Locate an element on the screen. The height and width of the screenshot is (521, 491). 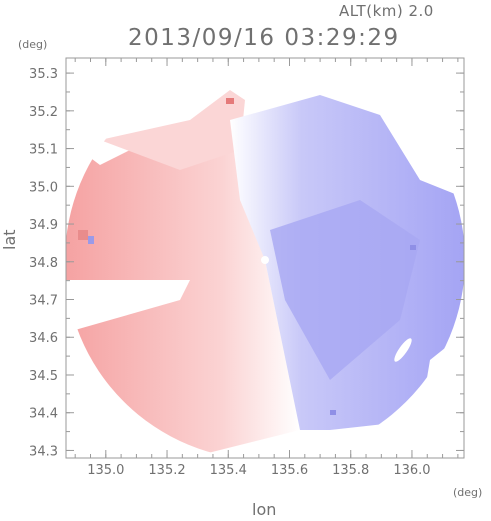
chart-datetime-title: 2013/09/16 03:29:29 is located at coordinates (264, 38).